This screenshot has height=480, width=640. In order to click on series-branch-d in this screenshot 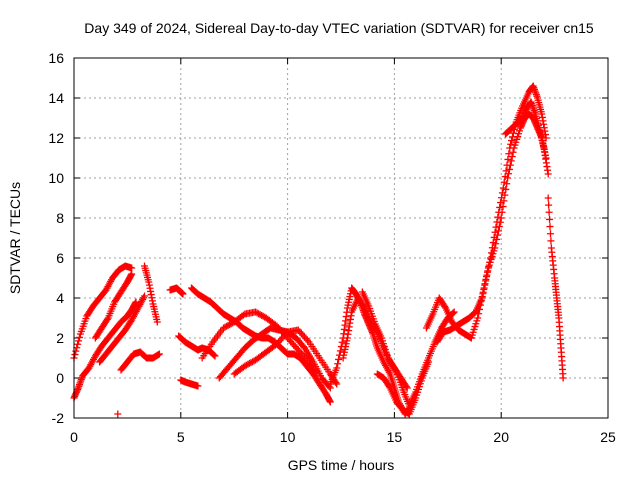, I will do `click(122, 329)`.